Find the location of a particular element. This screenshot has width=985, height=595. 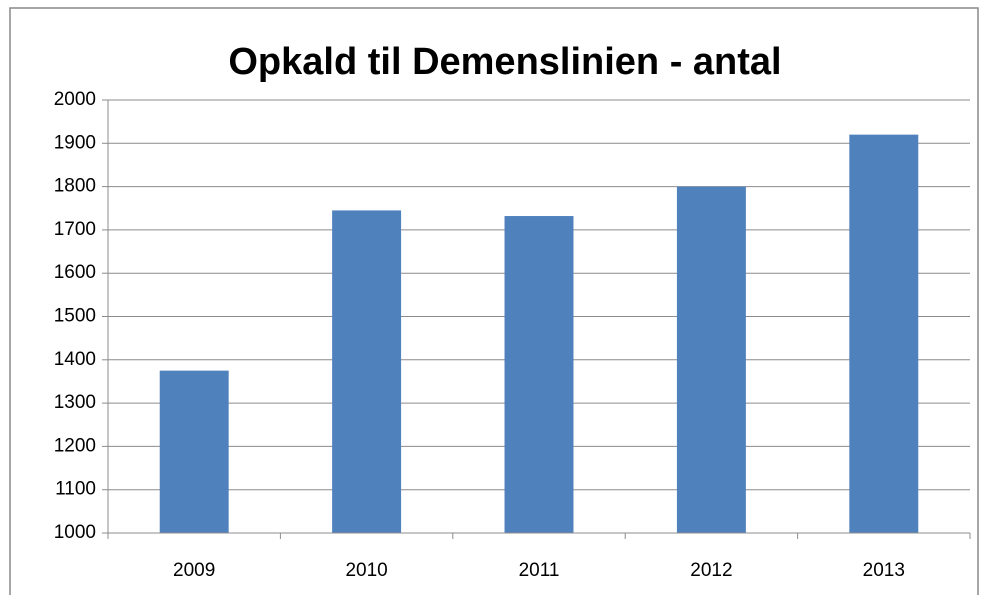

x-tick-label: 2010 is located at coordinates (366, 570).